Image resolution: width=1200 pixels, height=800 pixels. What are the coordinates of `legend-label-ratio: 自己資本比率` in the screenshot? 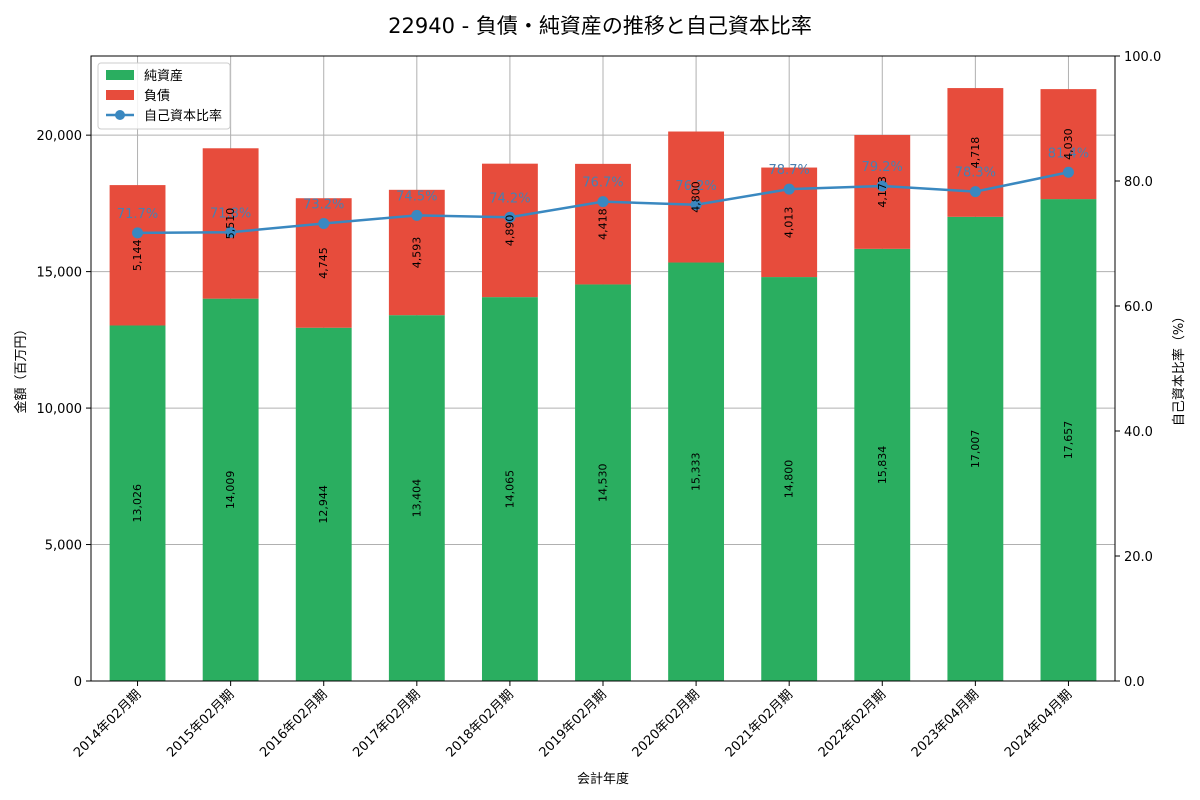 It's located at (183, 116).